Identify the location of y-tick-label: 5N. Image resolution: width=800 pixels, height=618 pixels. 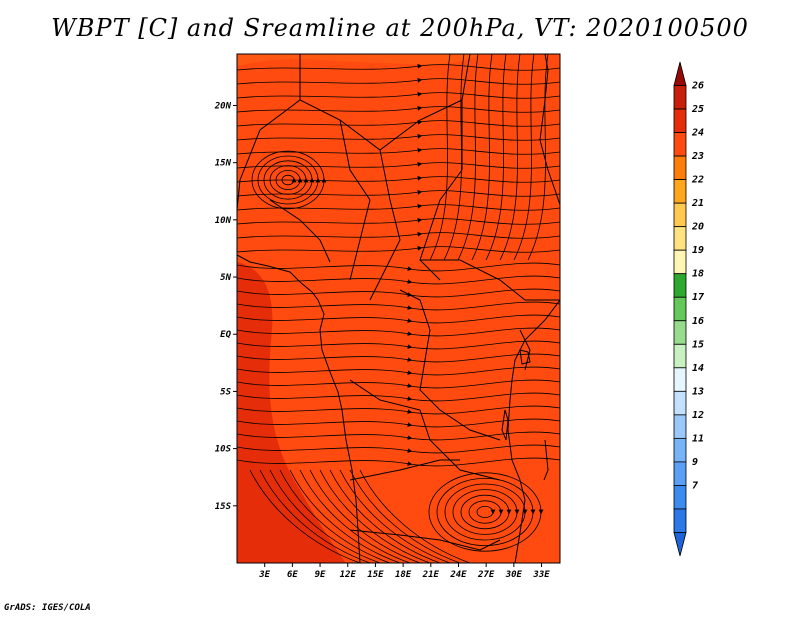
(225, 278).